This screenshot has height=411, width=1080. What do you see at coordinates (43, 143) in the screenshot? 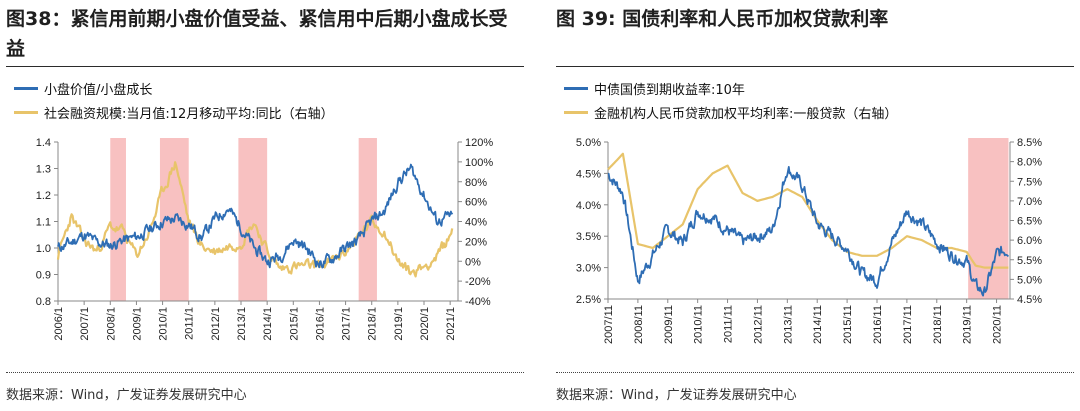
I see `left-ytick-label: 1.4` at bounding box center [43, 143].